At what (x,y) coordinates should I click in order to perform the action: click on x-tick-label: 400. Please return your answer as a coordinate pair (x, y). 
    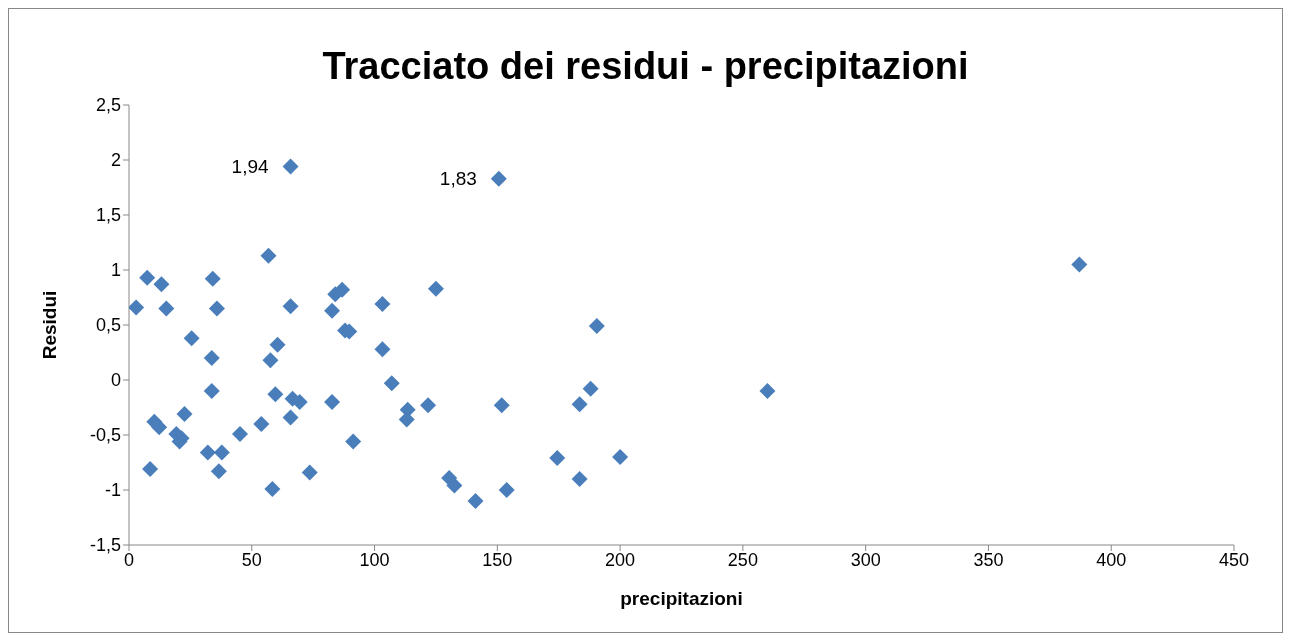
    Looking at the image, I should click on (1111, 559).